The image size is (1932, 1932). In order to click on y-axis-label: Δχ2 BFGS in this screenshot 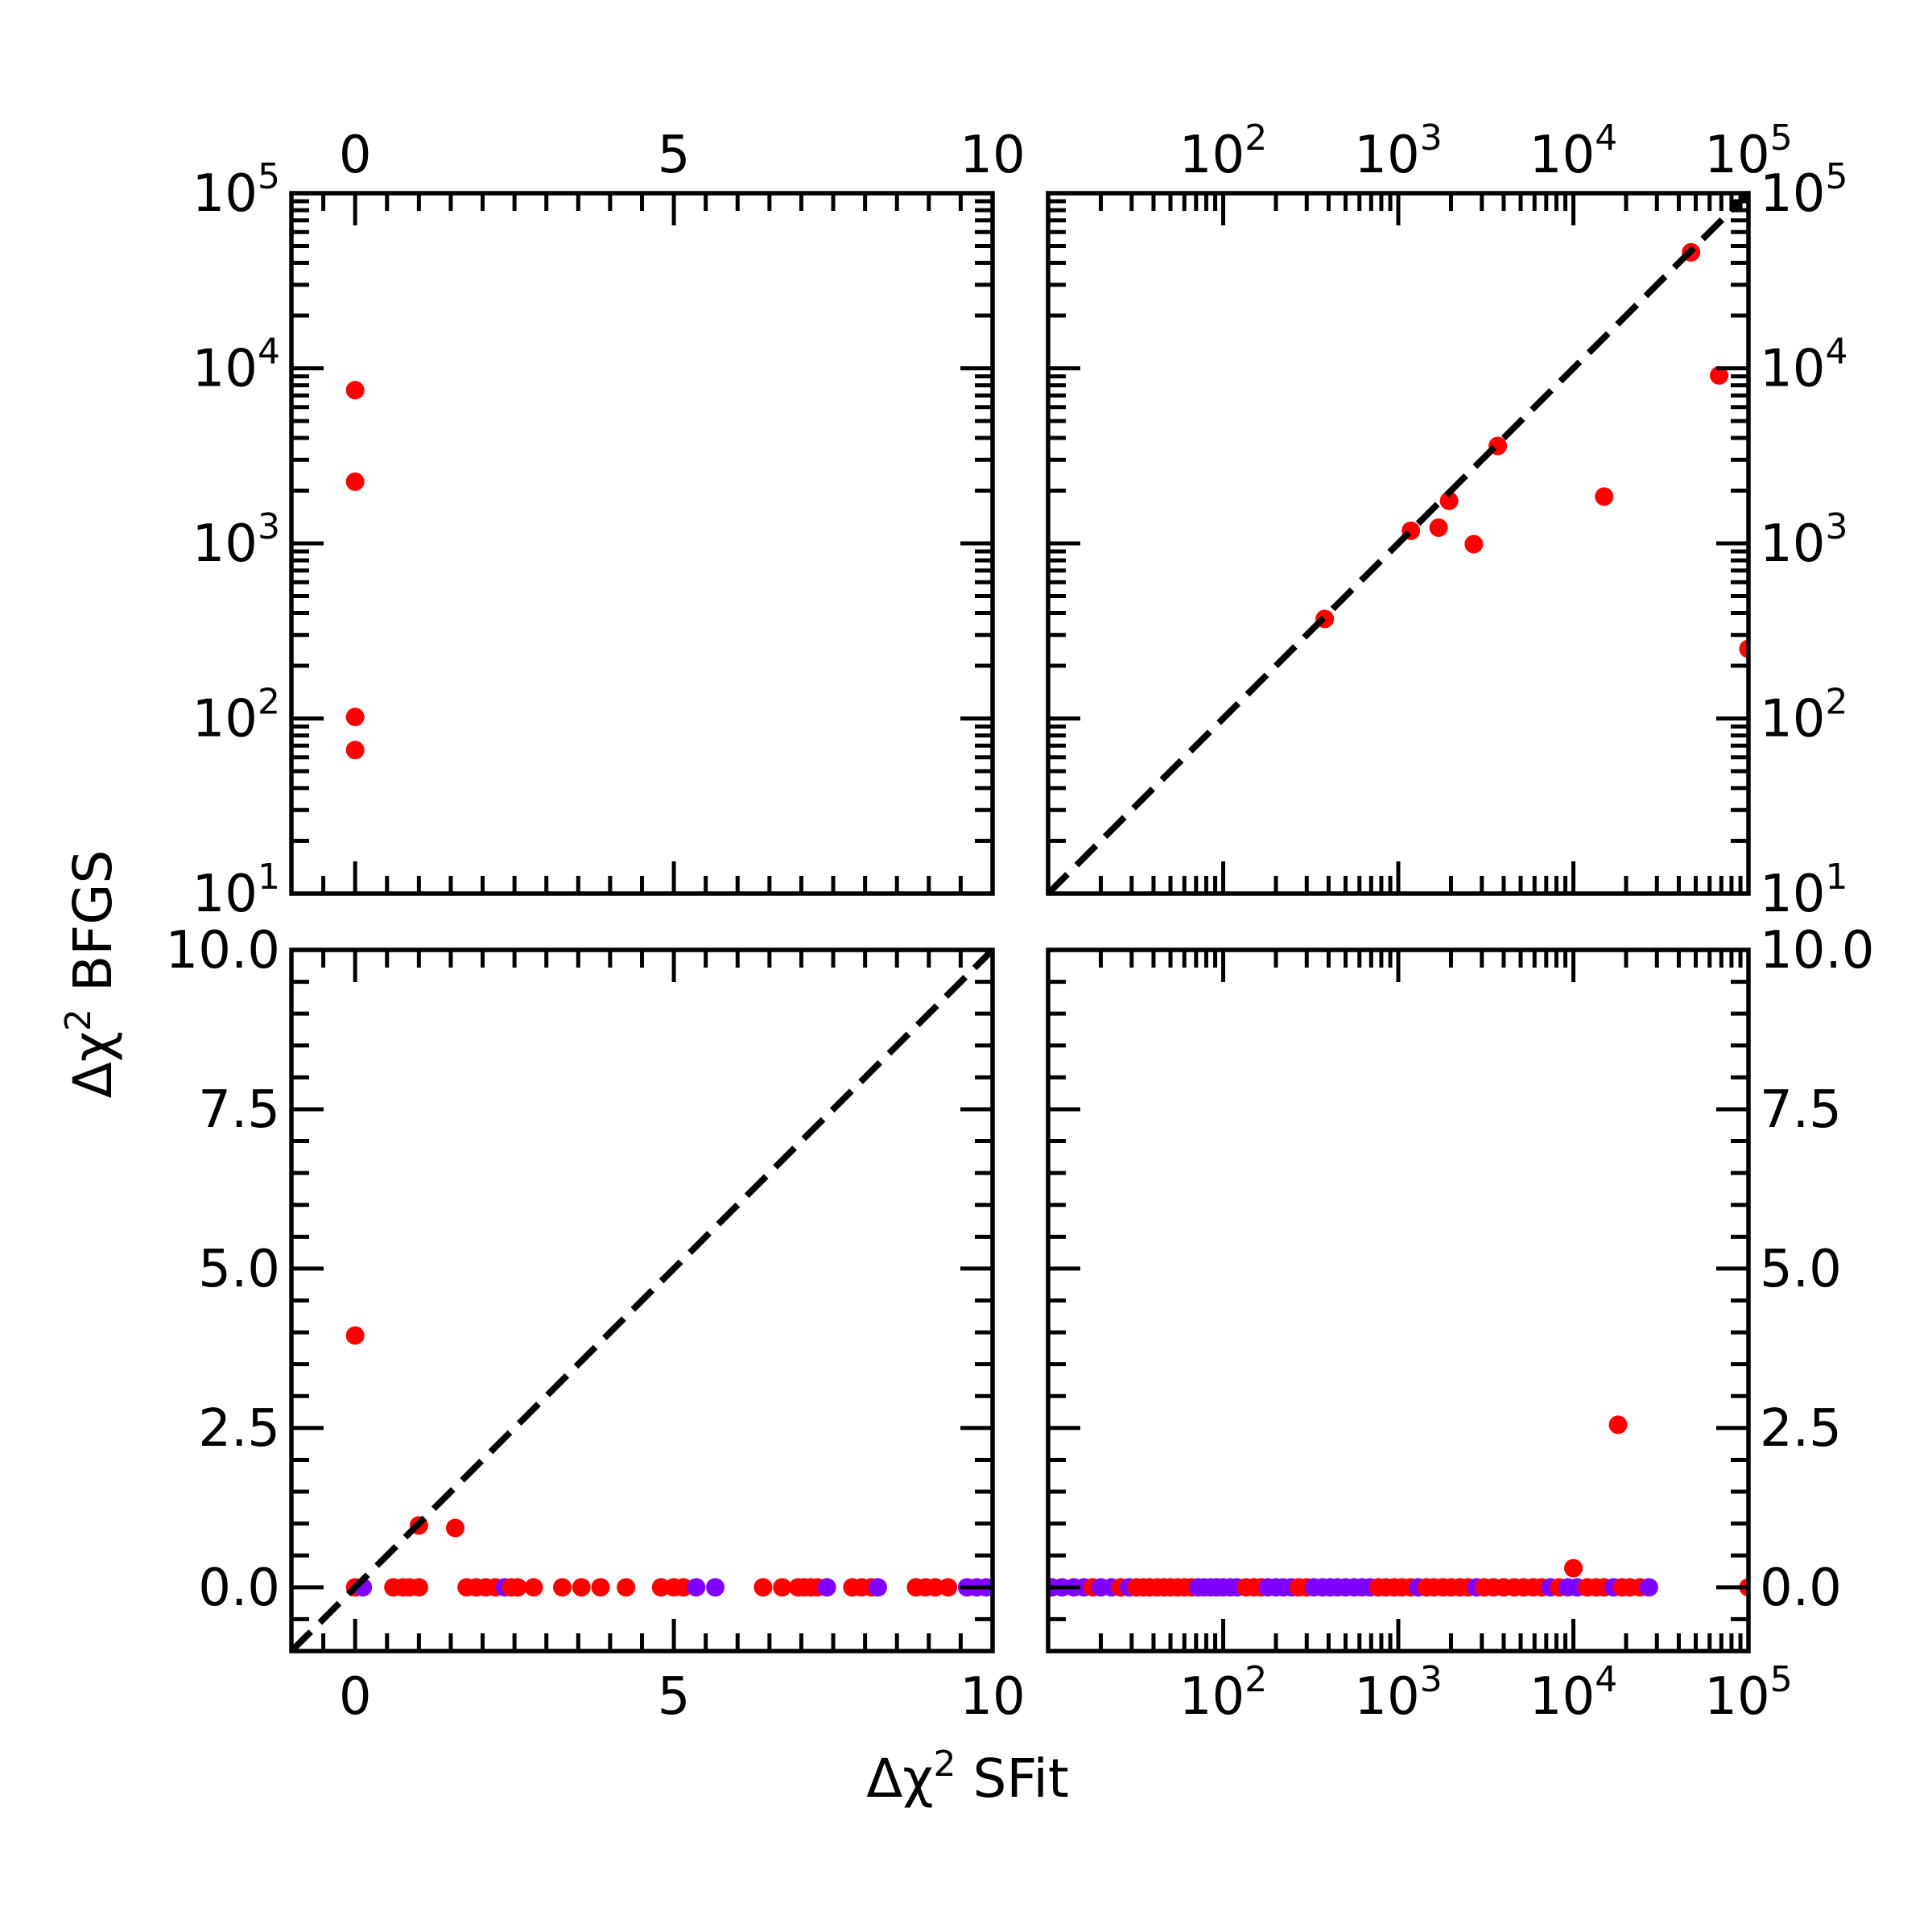, I will do `click(91, 974)`.